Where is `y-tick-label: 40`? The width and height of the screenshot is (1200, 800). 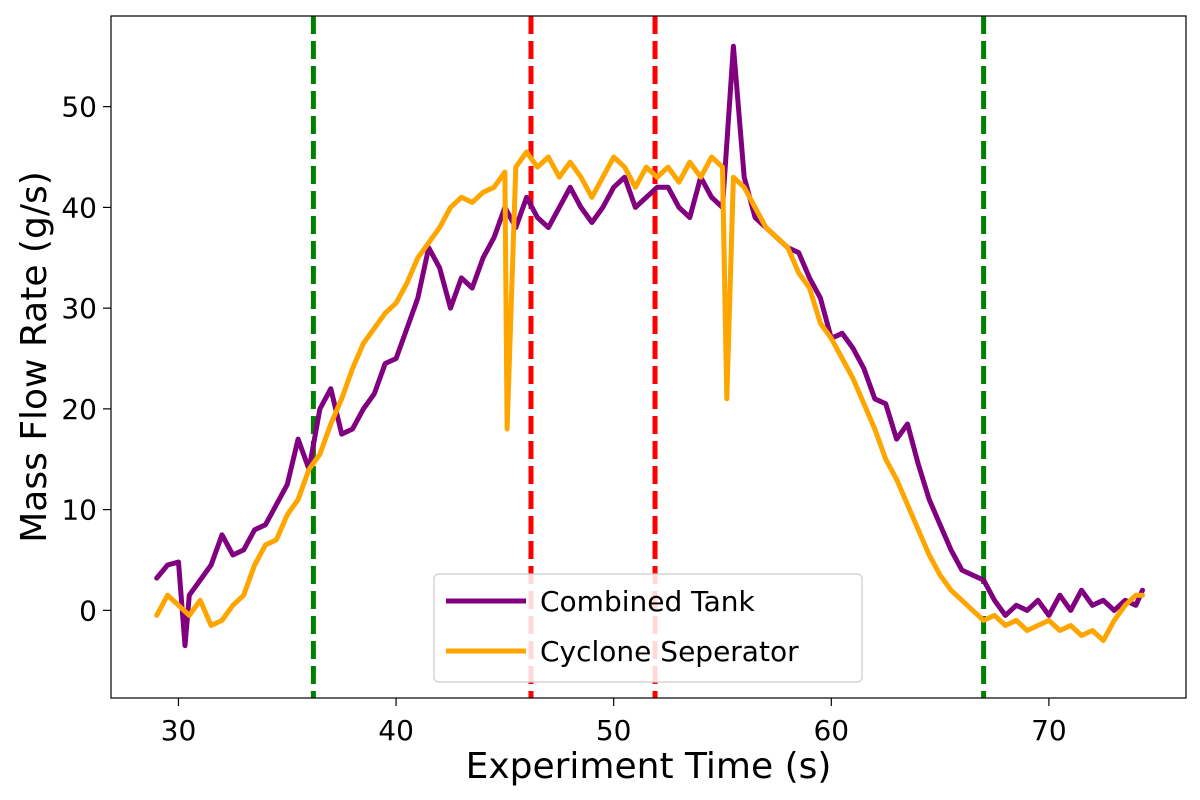 y-tick-label: 40 is located at coordinates (79, 207).